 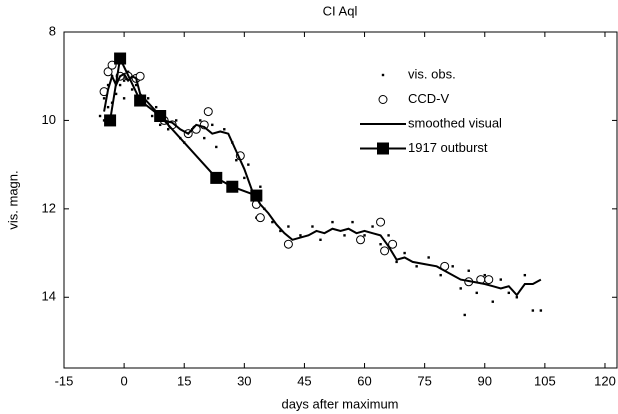 I want to click on x-tick-label: 90, so click(x=485, y=380).